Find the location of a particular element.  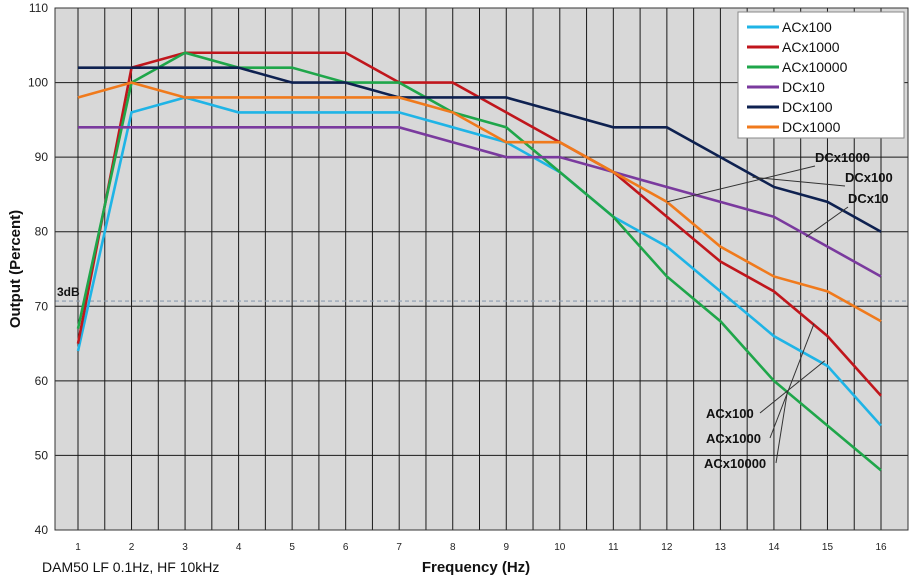

x-tick-label: 14 is located at coordinates (774, 547).